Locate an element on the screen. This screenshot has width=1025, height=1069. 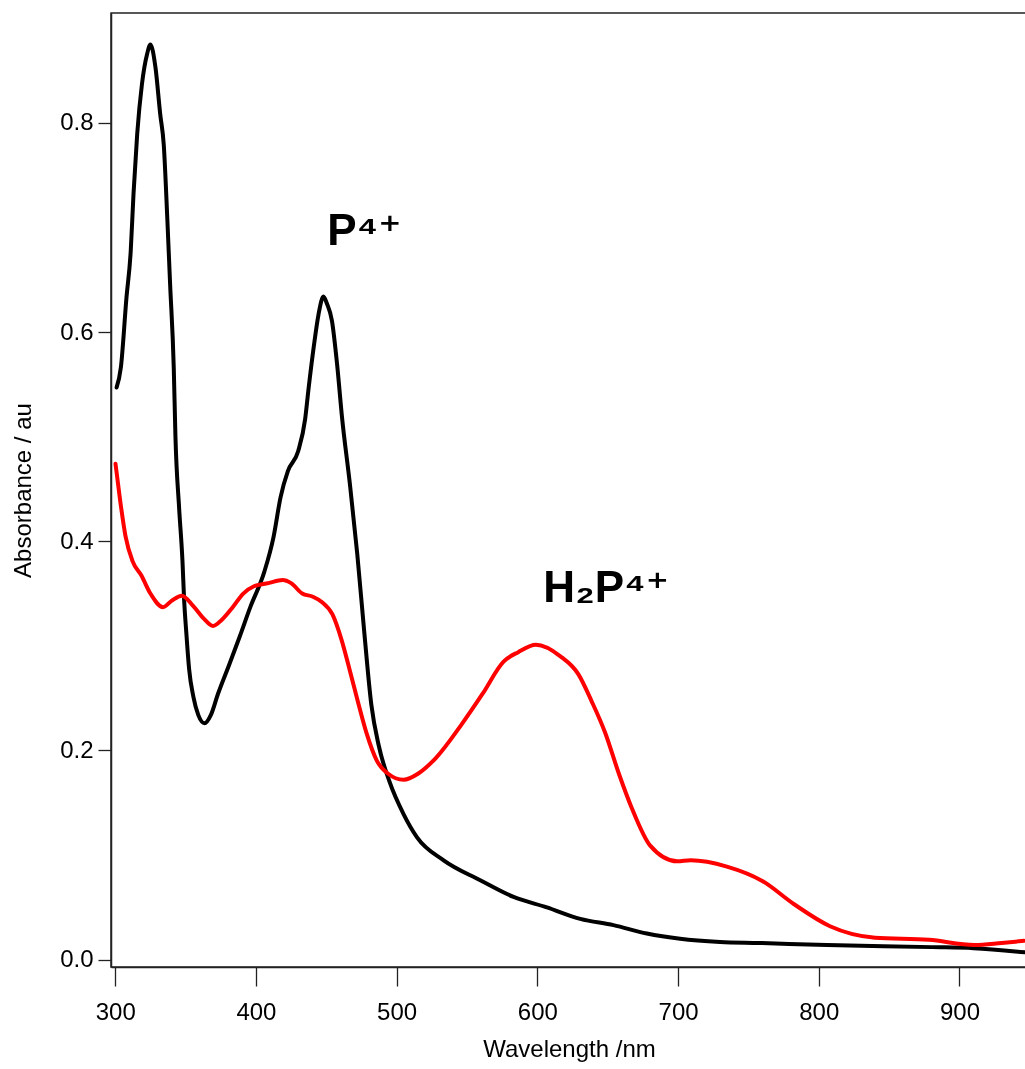
x-tick-label: 400 is located at coordinates (256, 1011).